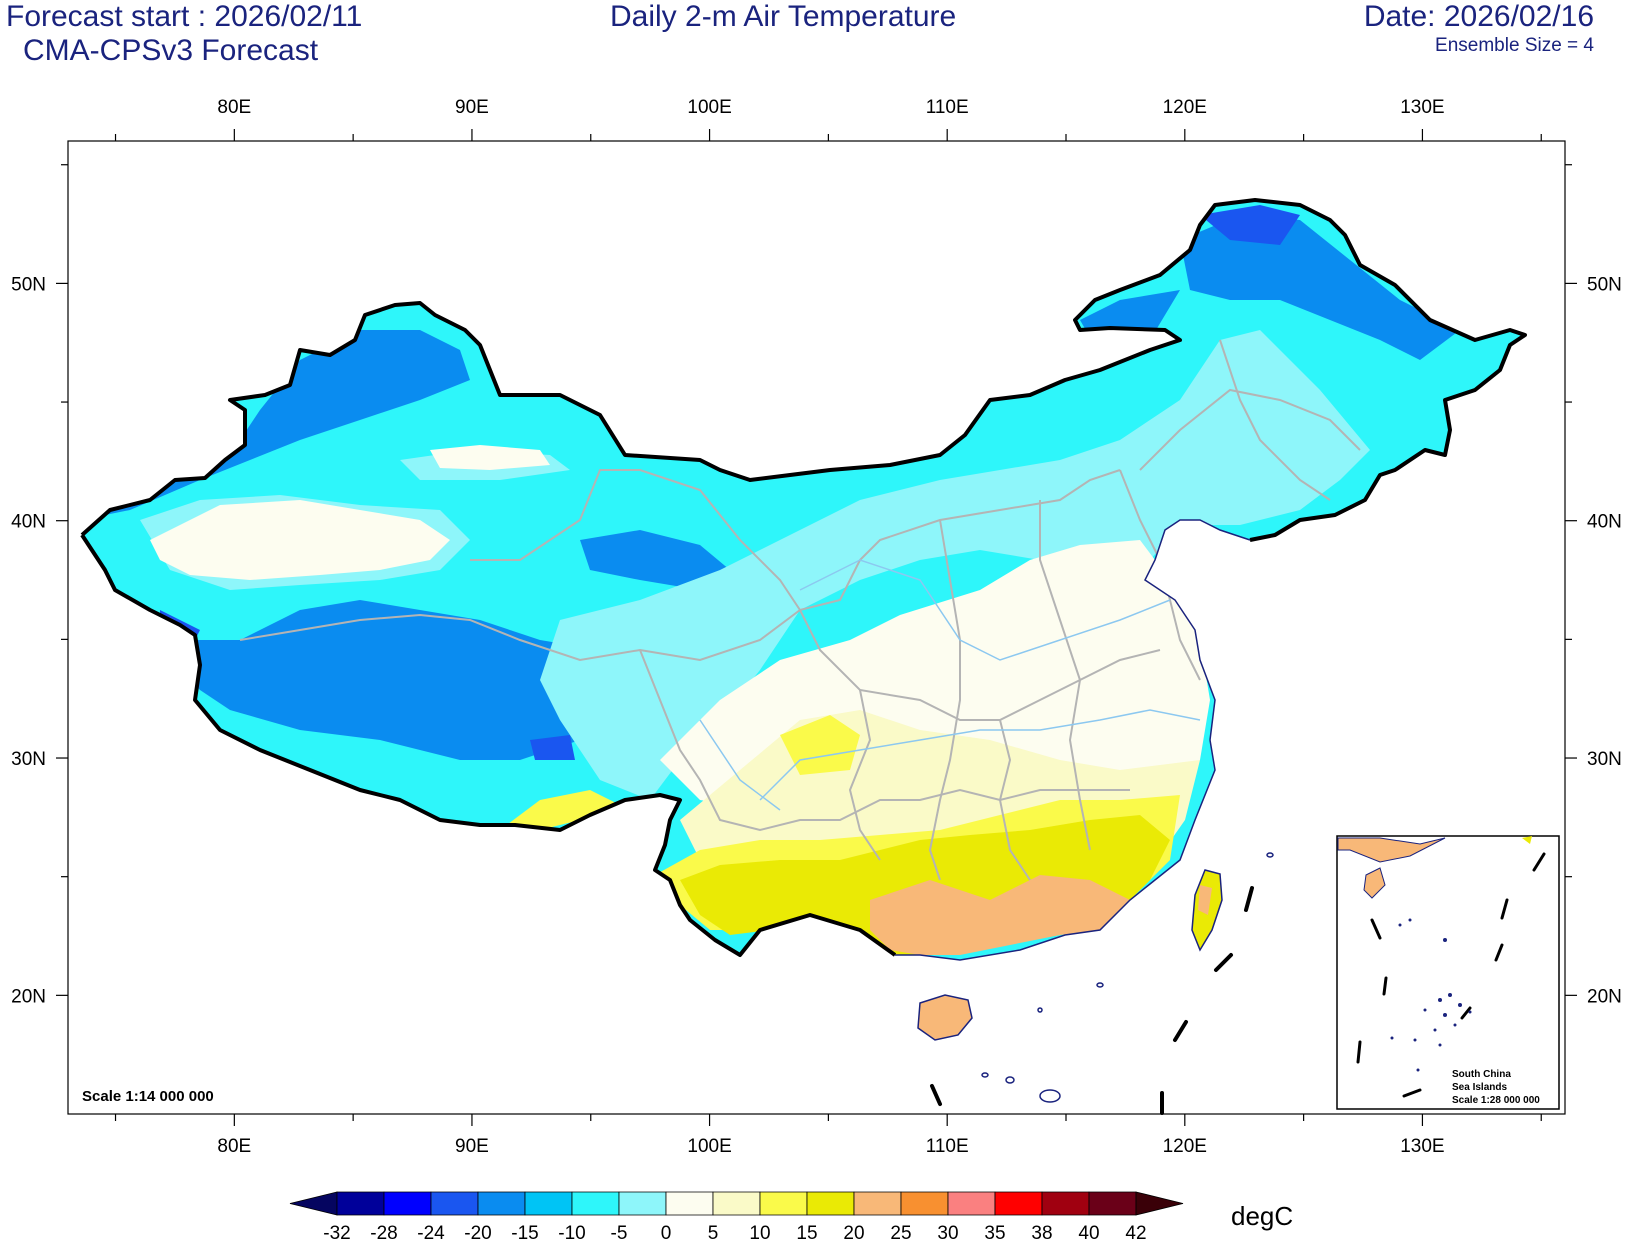  Describe the element at coordinates (524, 1232) in the screenshot. I see `colorbar-level-label: -15` at that location.